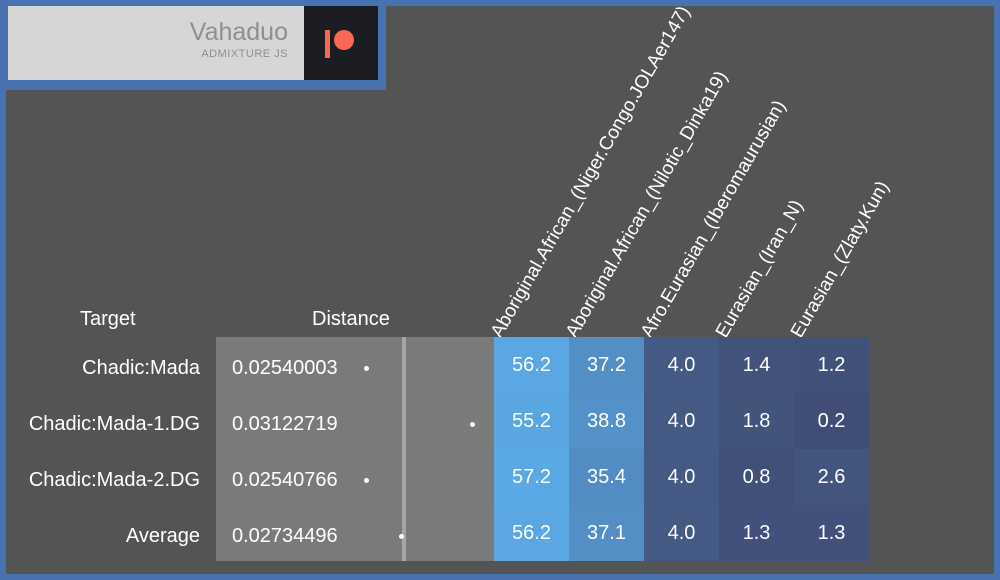  I want to click on patreon-icon, so click(339, 44).